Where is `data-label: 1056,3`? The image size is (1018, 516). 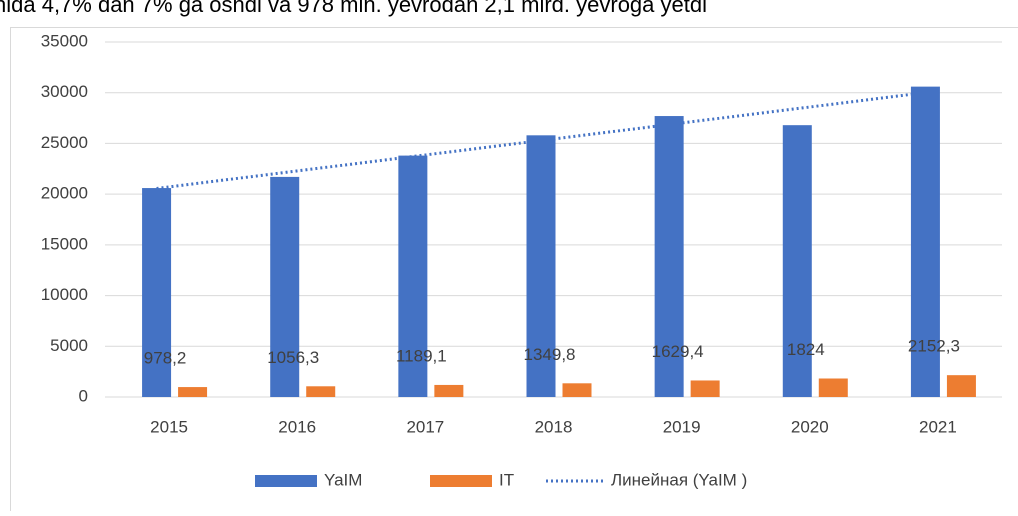
data-label: 1056,3 is located at coordinates (293, 357).